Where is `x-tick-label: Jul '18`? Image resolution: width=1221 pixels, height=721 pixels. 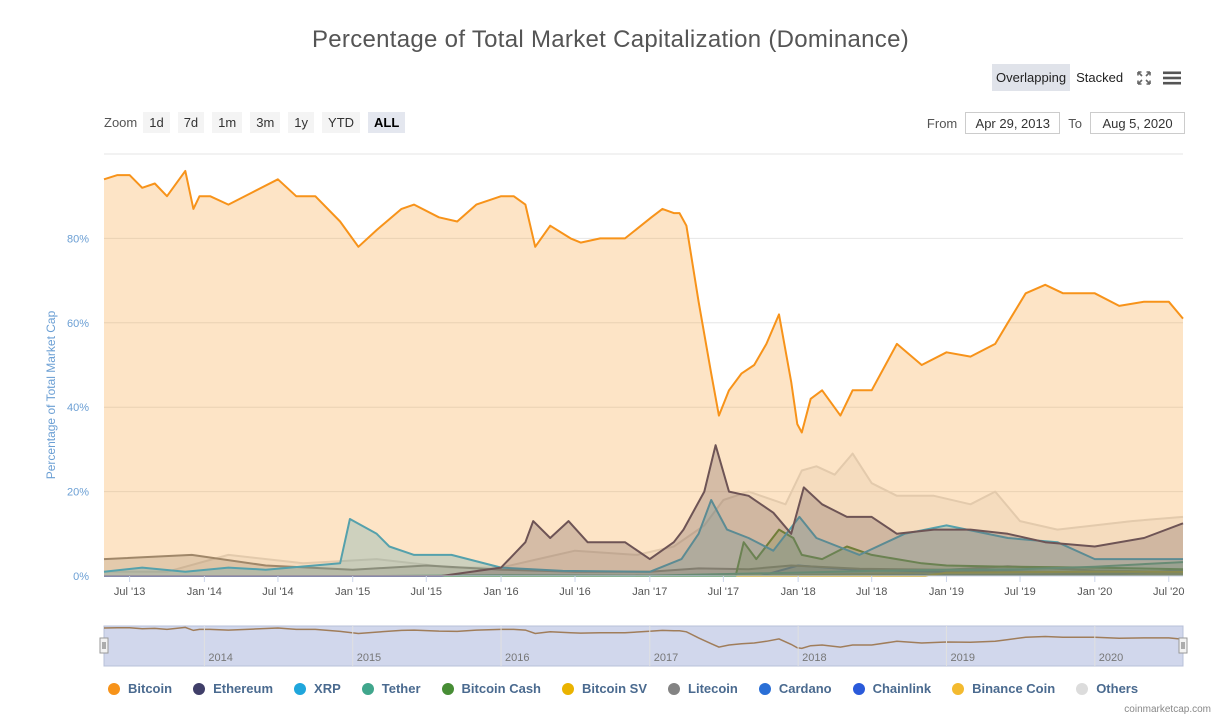
x-tick-label: Jul '18 is located at coordinates (871, 592).